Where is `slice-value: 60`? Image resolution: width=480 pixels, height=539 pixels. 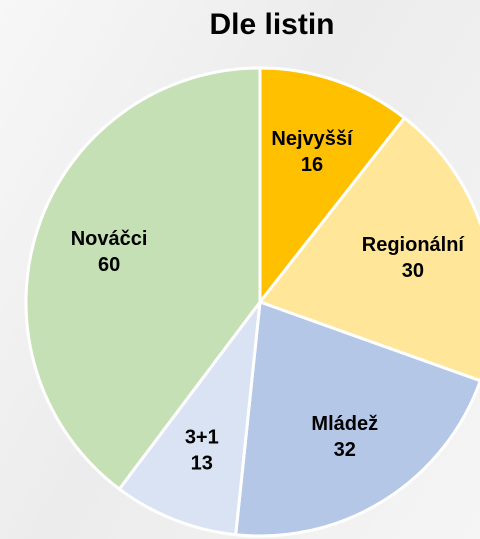 slice-value: 60 is located at coordinates (109, 265).